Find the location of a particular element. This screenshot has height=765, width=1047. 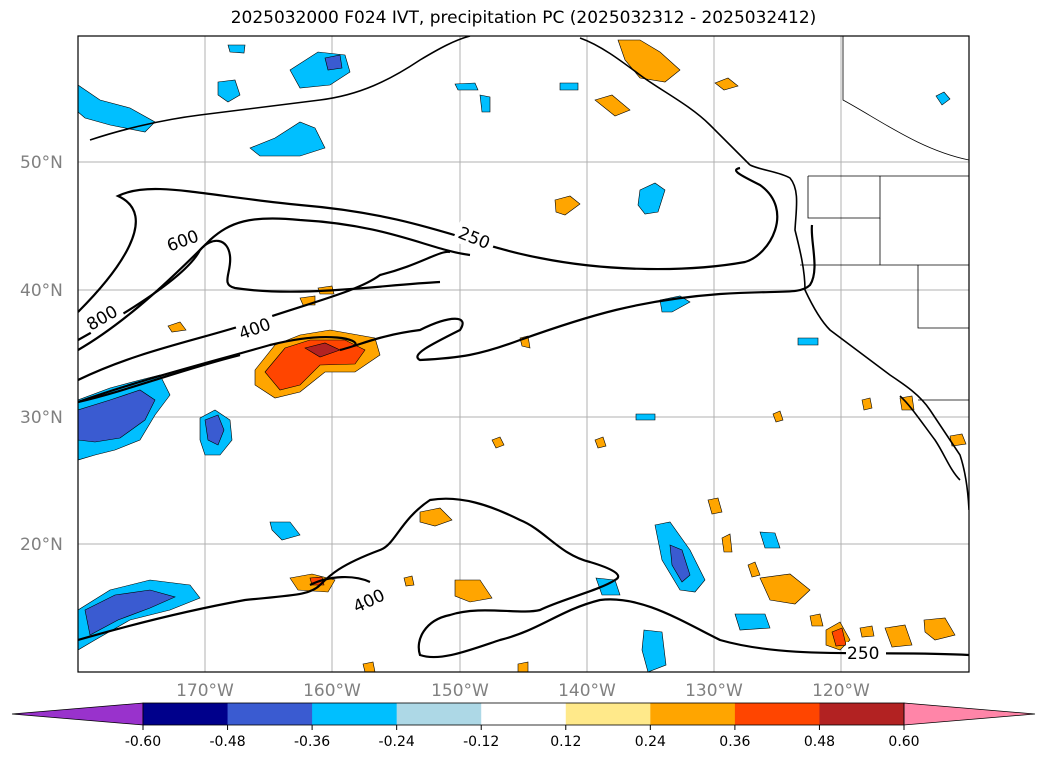

lat-label-50: 50°N is located at coordinates (41, 163).